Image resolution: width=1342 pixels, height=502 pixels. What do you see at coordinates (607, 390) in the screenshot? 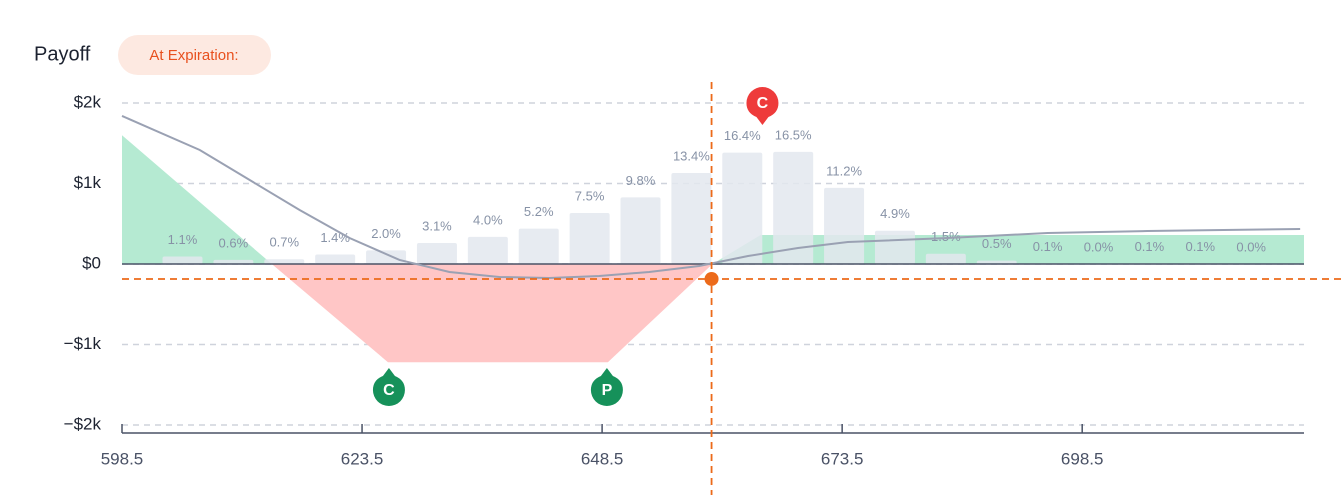
I see `strike-label: P` at bounding box center [607, 390].